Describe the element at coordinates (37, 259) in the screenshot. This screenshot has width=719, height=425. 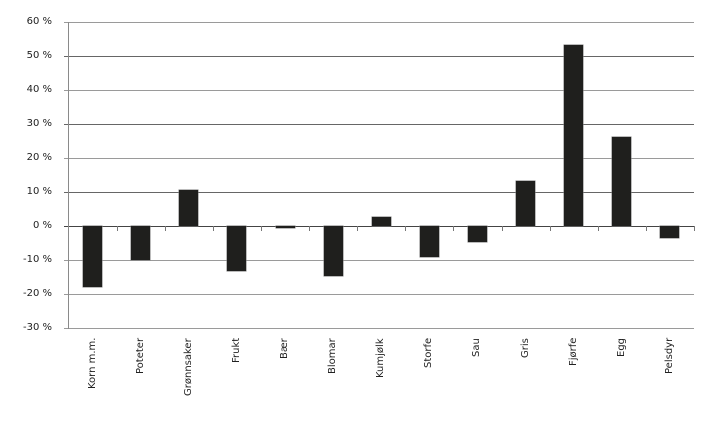
I see `y-tick-label: -10 %` at that location.